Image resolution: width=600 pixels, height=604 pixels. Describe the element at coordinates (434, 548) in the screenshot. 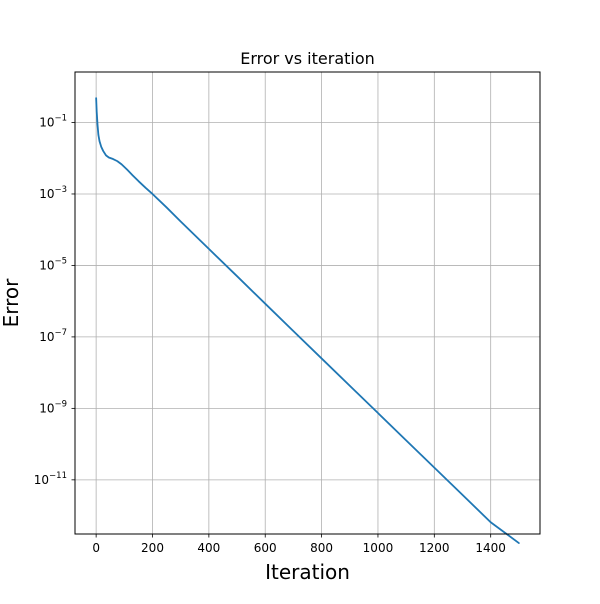

I see `x-tick-label: 1200` at that location.